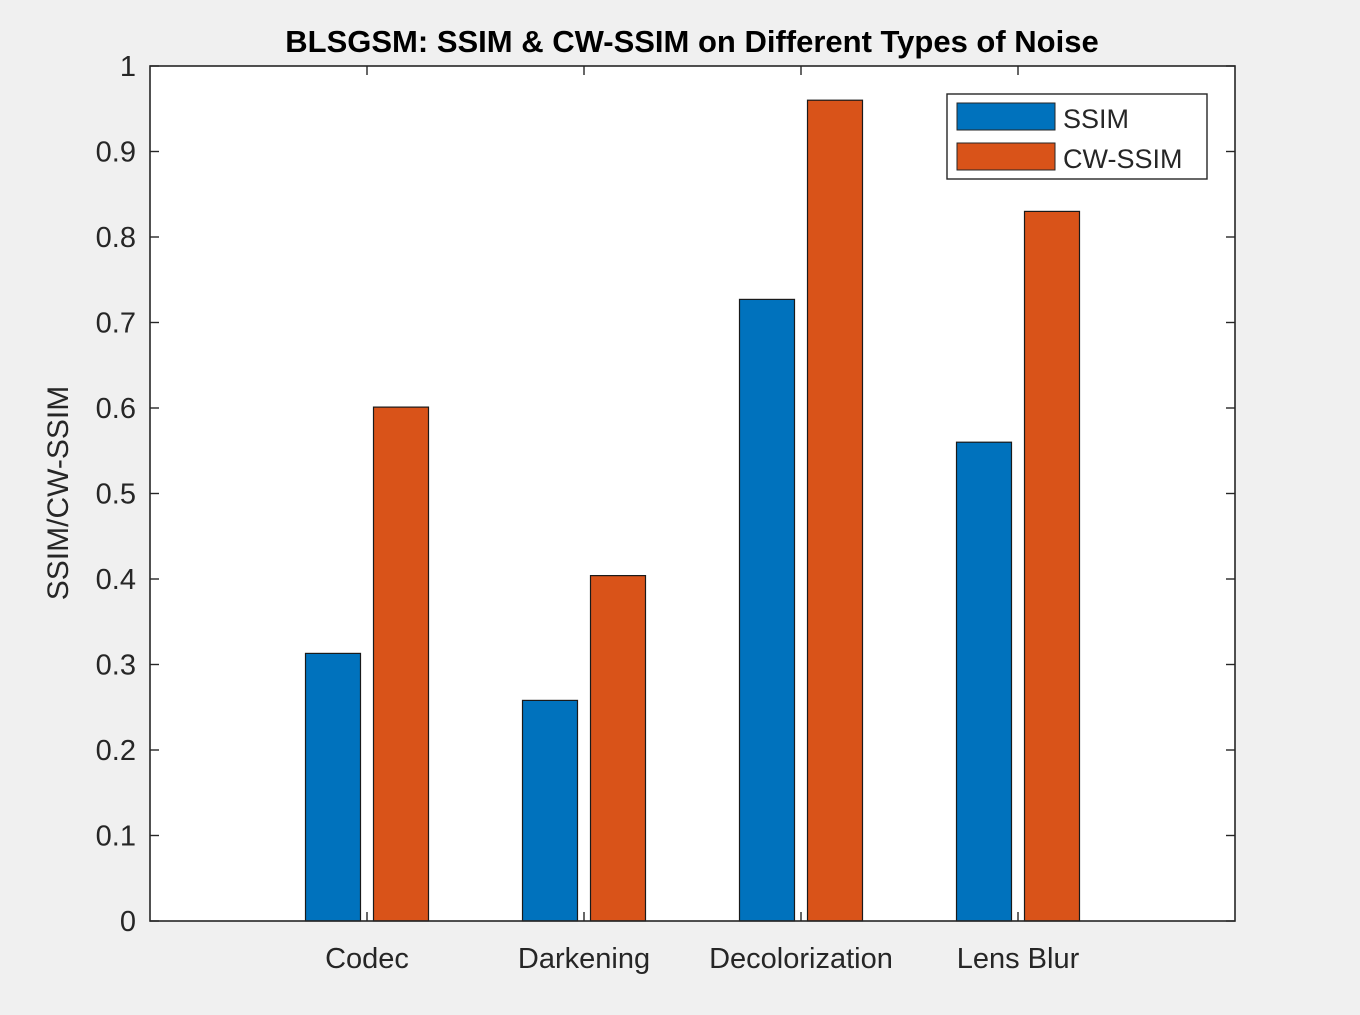 This screenshot has width=1360, height=1015. What do you see at coordinates (367, 959) in the screenshot?
I see `x-tick-label: Codec` at bounding box center [367, 959].